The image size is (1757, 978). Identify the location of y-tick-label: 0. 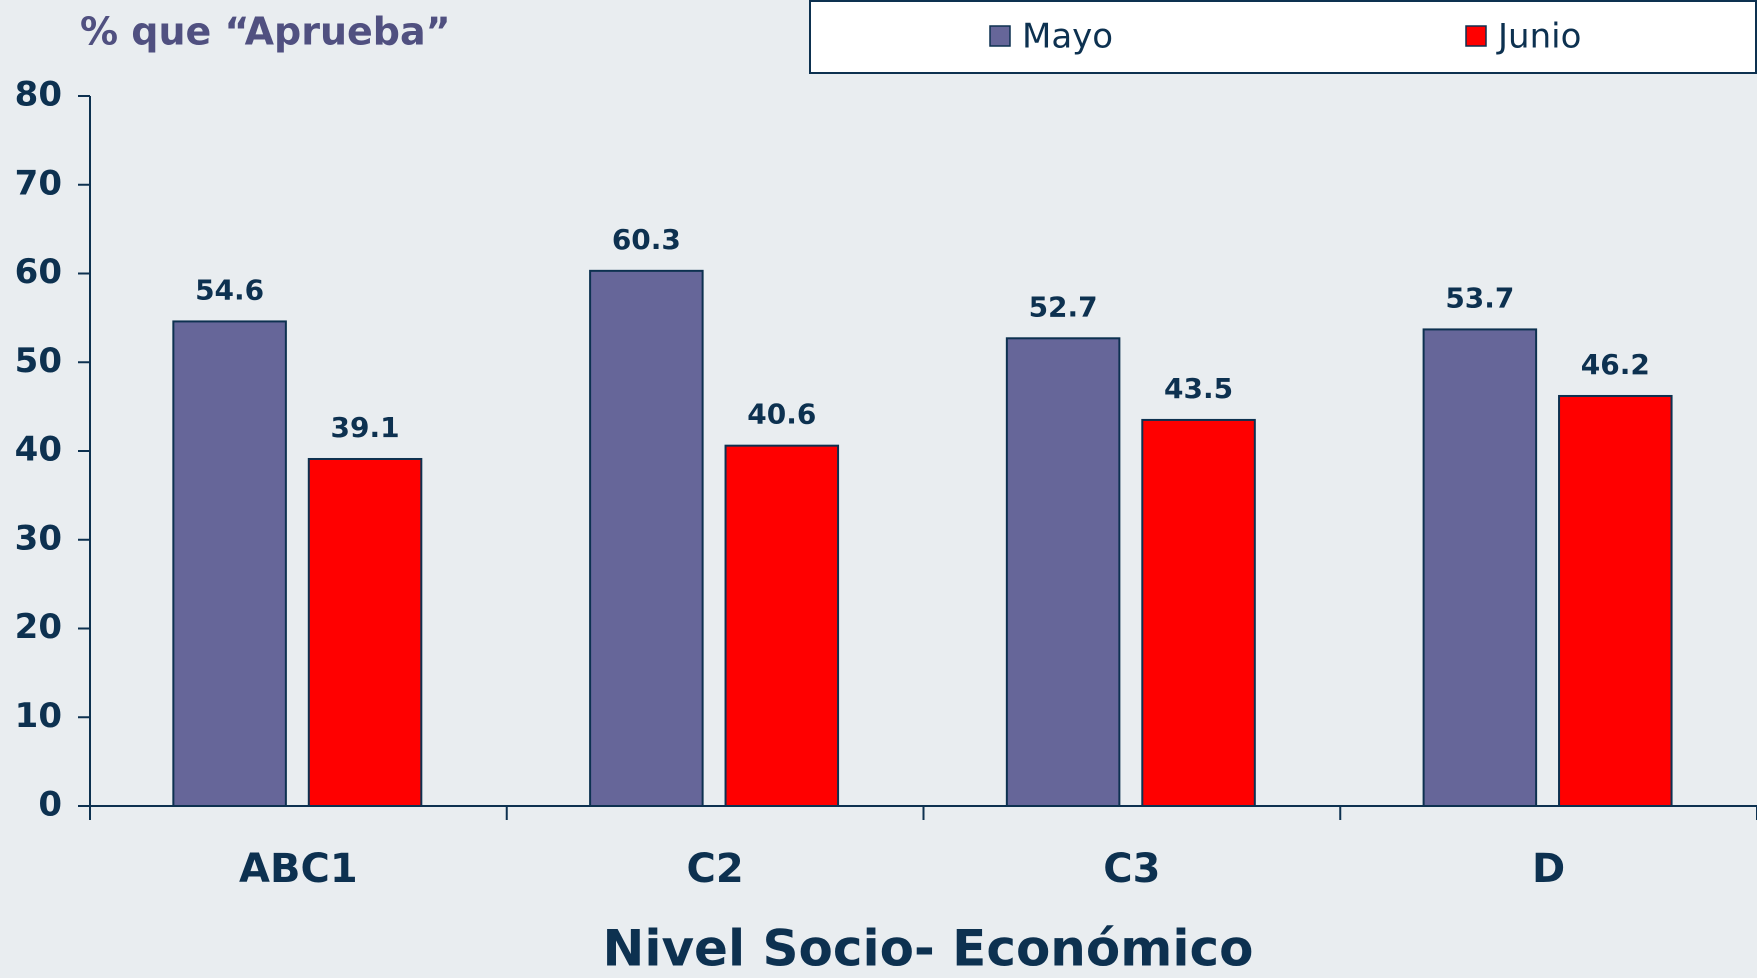
(50, 805).